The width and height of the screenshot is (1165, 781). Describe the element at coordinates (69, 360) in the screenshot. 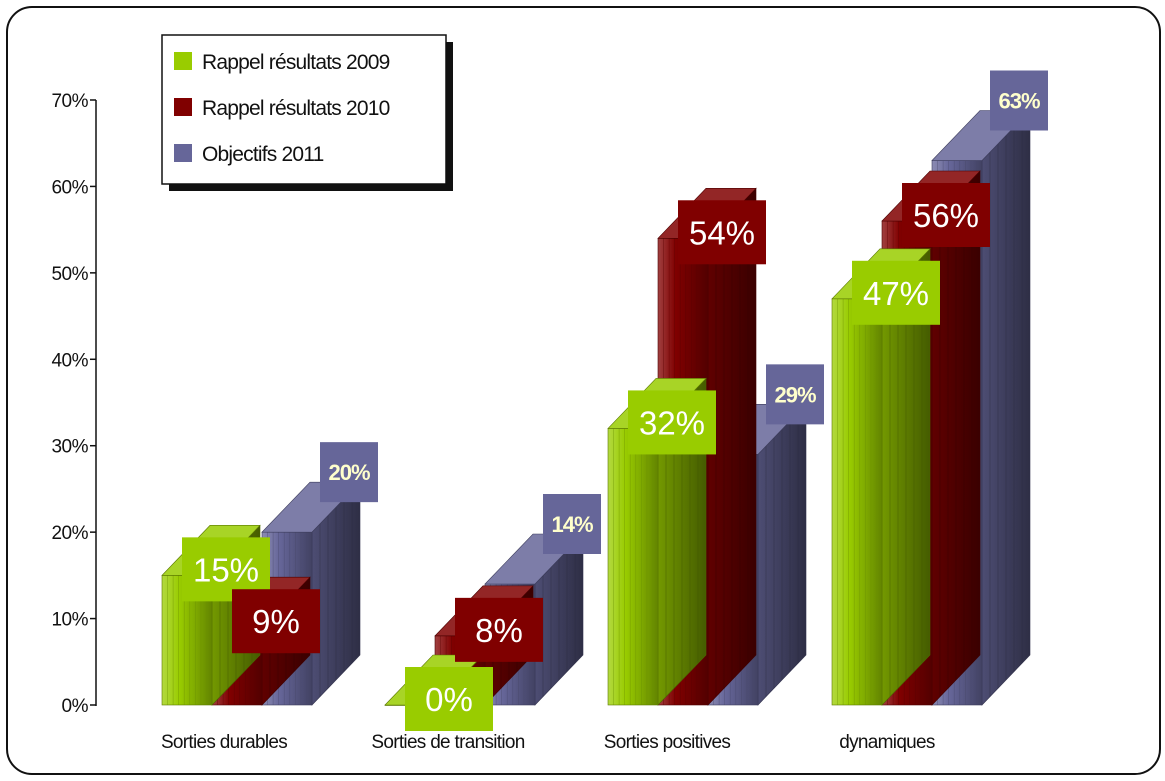

I see `y-tick-label: 40%` at that location.